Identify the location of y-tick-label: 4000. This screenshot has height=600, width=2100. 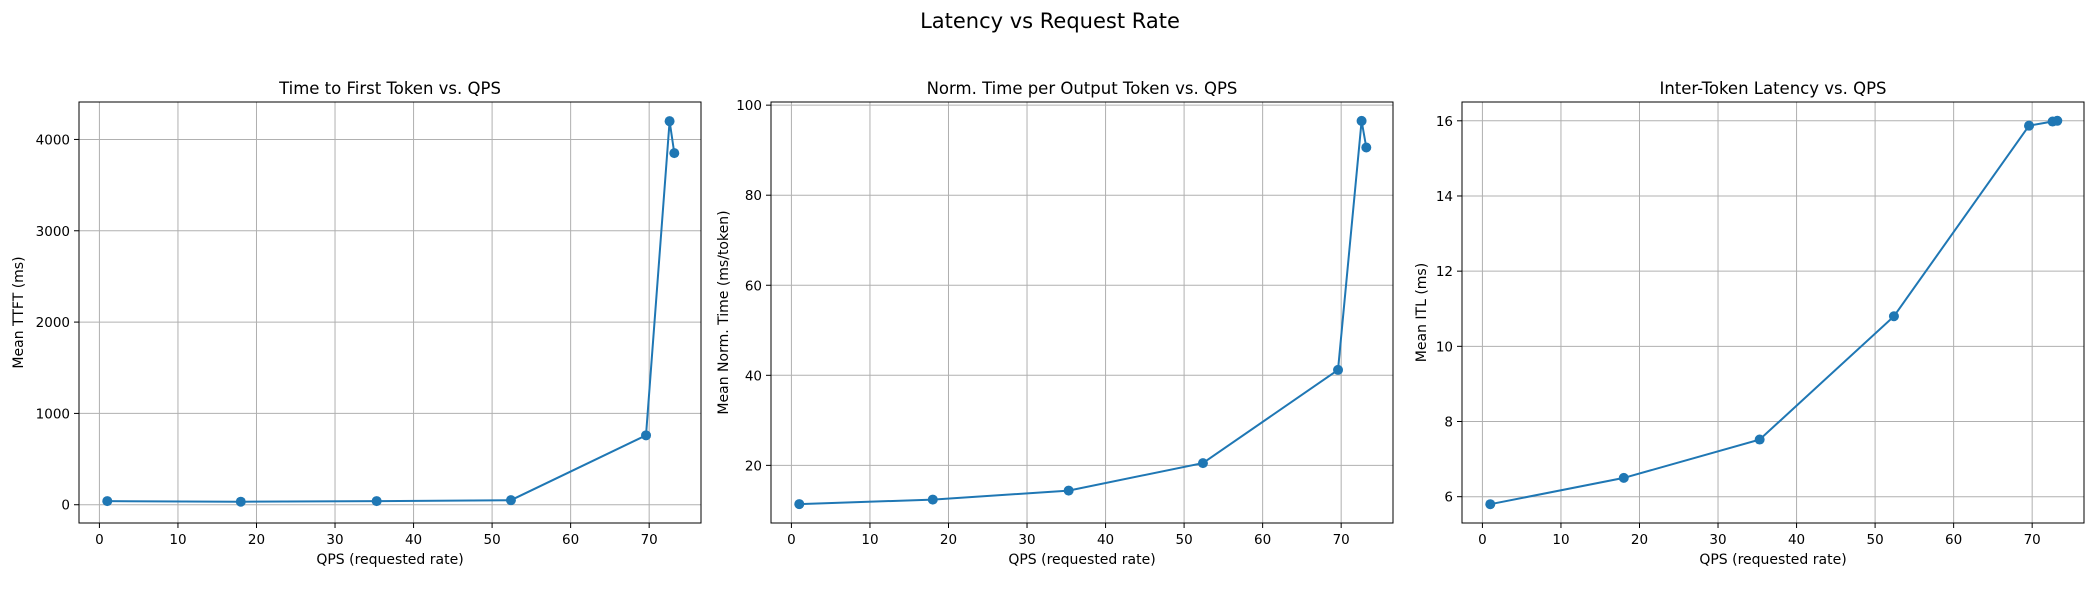
(53, 140).